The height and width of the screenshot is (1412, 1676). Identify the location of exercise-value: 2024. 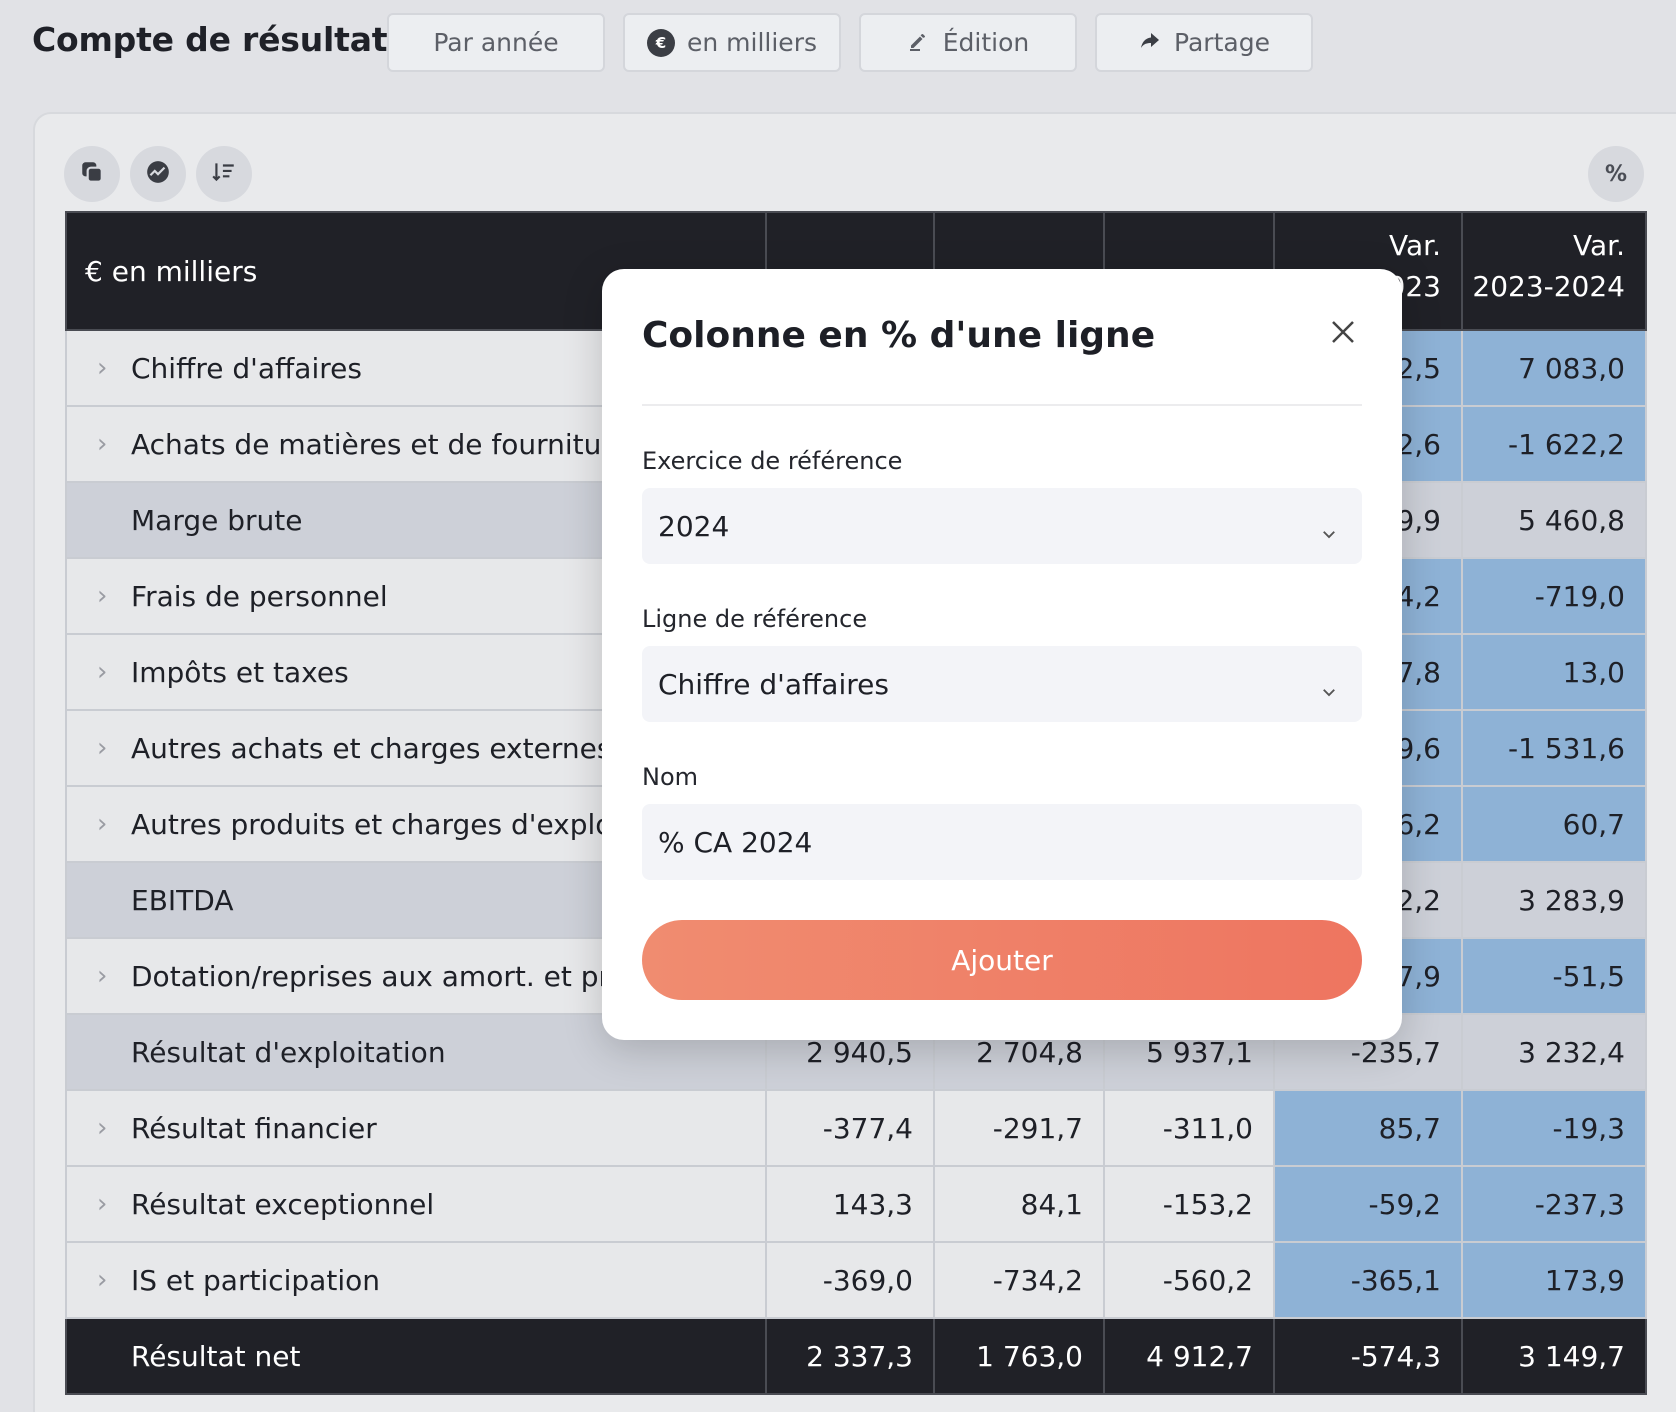
(694, 526).